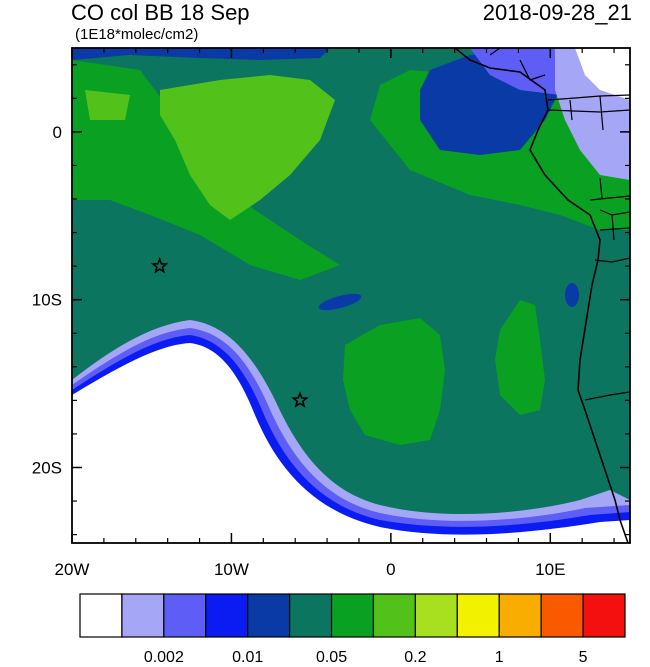  I want to click on colorbar-label: 0.01, so click(247, 657).